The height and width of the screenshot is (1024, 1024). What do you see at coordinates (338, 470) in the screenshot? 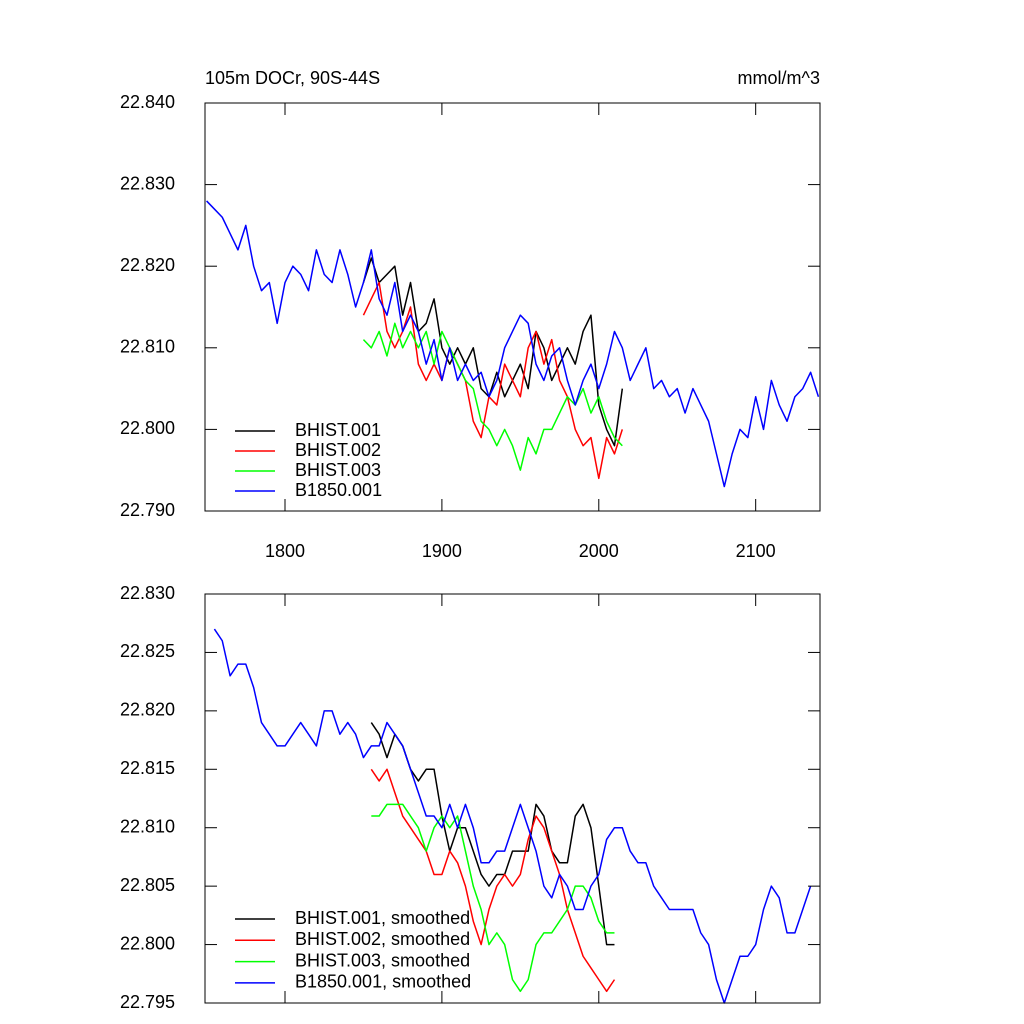
I see `legend-label: BHIST.003` at bounding box center [338, 470].